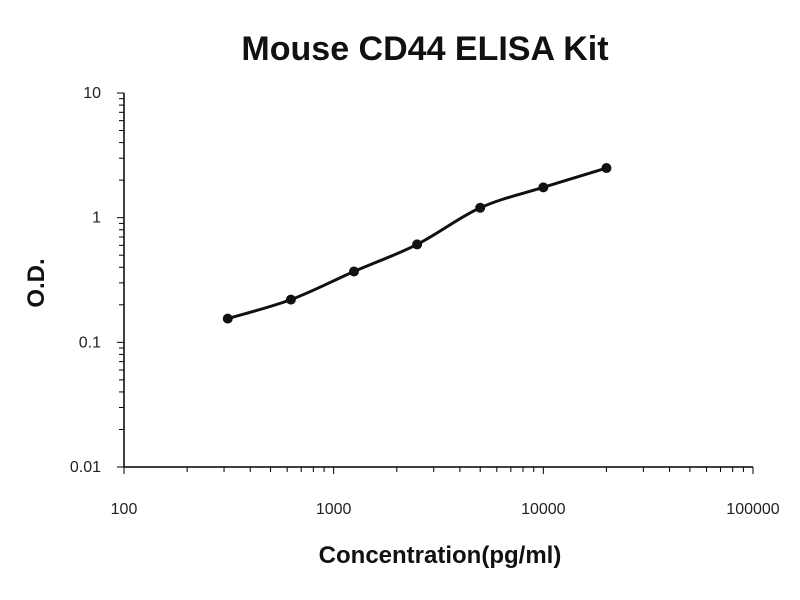  What do you see at coordinates (543, 509) in the screenshot?
I see `x-tick-label: 10000` at bounding box center [543, 509].